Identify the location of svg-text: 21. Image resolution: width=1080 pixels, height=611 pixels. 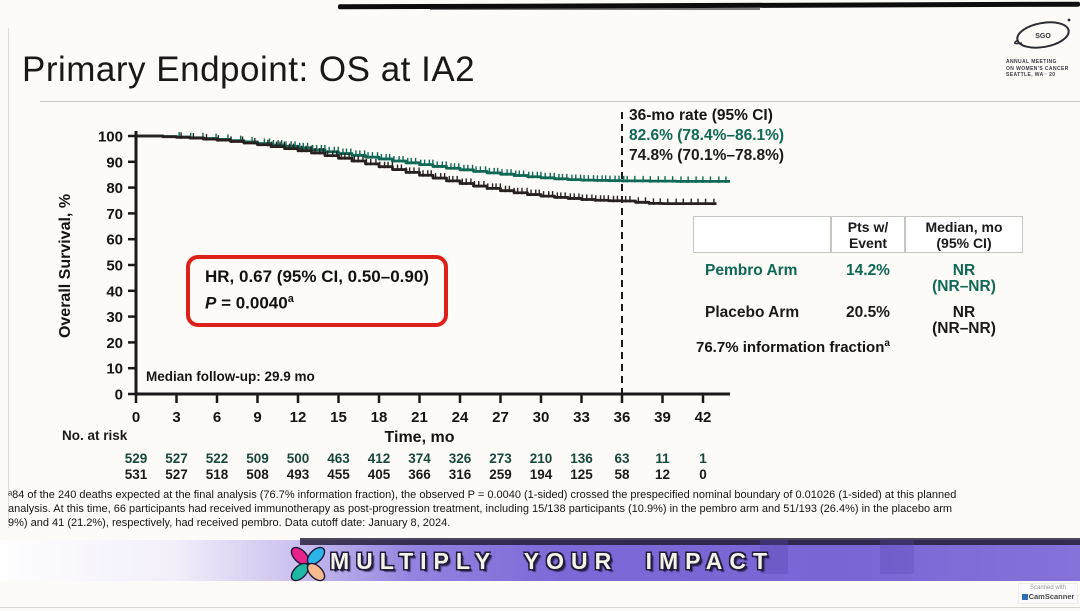
(419, 417).